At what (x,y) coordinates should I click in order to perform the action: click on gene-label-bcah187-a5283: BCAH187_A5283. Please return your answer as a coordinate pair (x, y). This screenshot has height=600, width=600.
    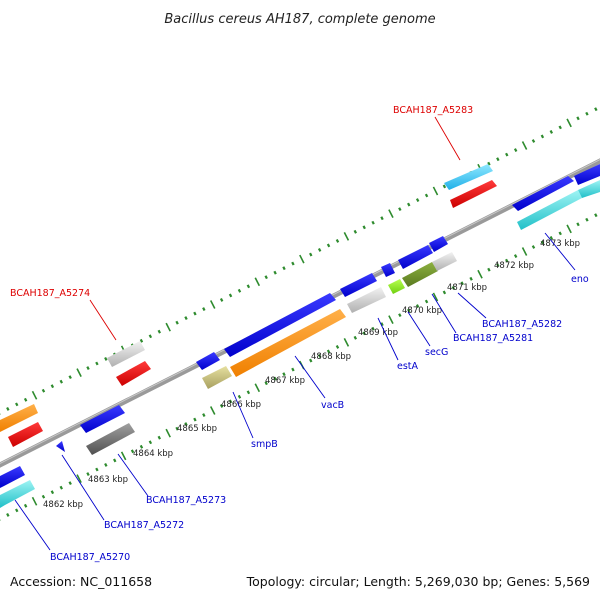
    Looking at the image, I should click on (433, 110).